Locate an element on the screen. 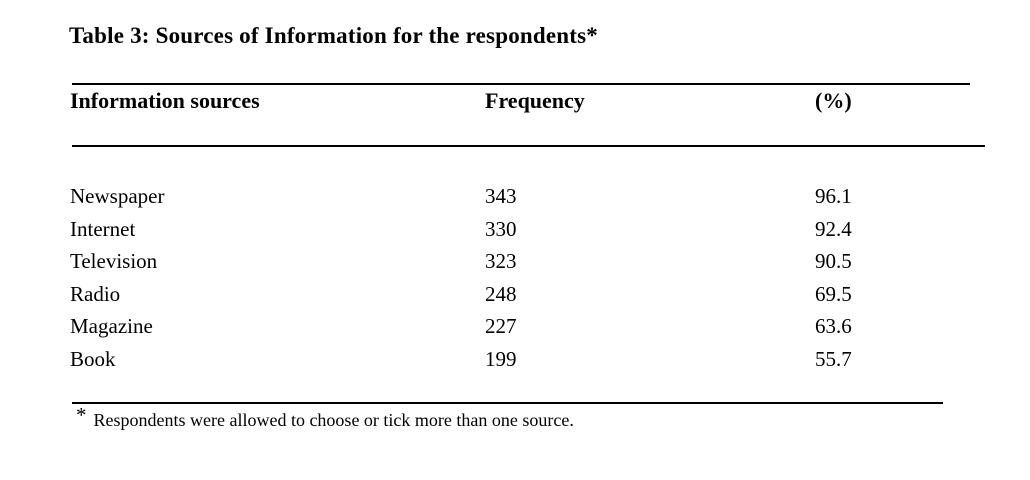  table-row: Magazine 227 63.6 is located at coordinates (530, 326).